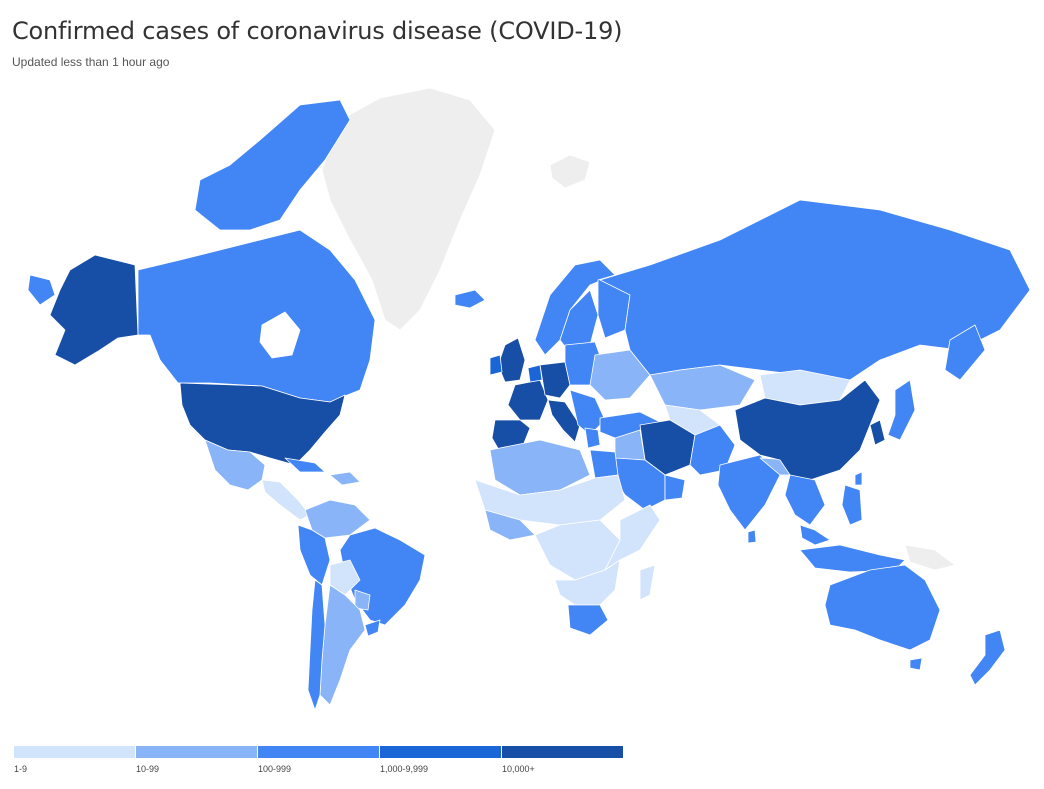 This screenshot has height=789, width=1044. I want to click on region-central-america, so click(286, 500).